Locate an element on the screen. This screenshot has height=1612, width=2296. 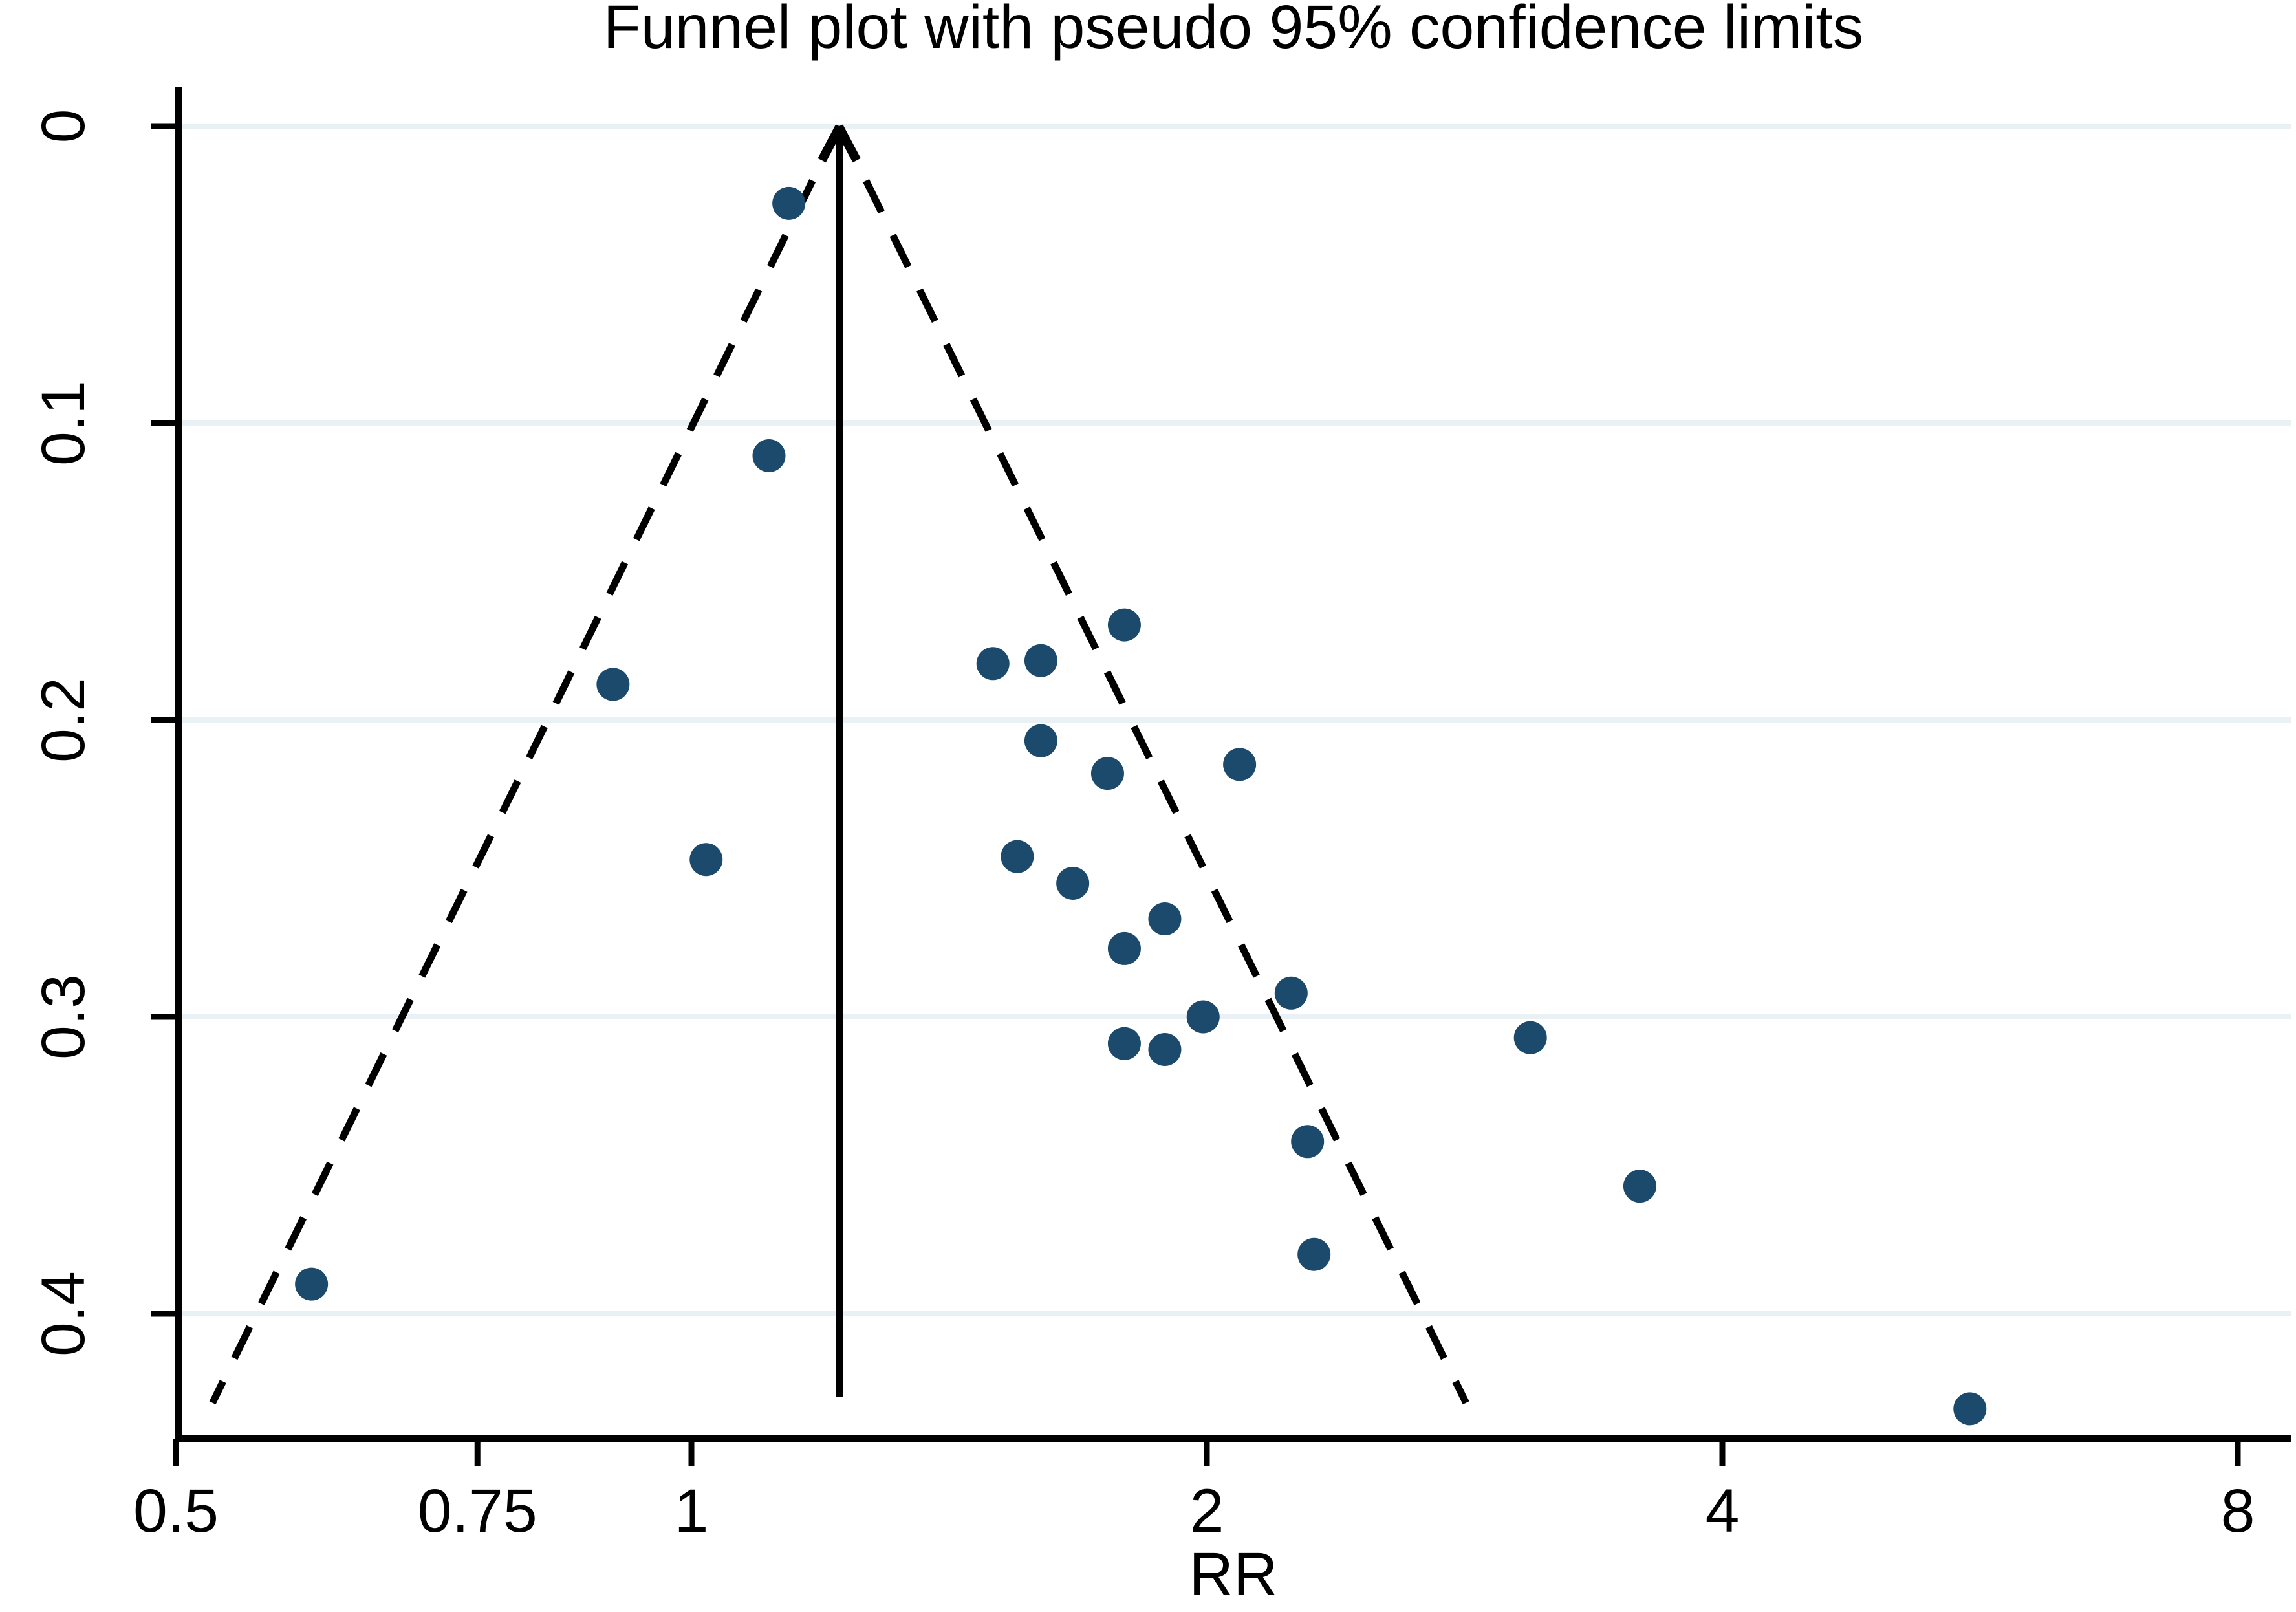
x-tick-label: 2 is located at coordinates (1207, 1511).